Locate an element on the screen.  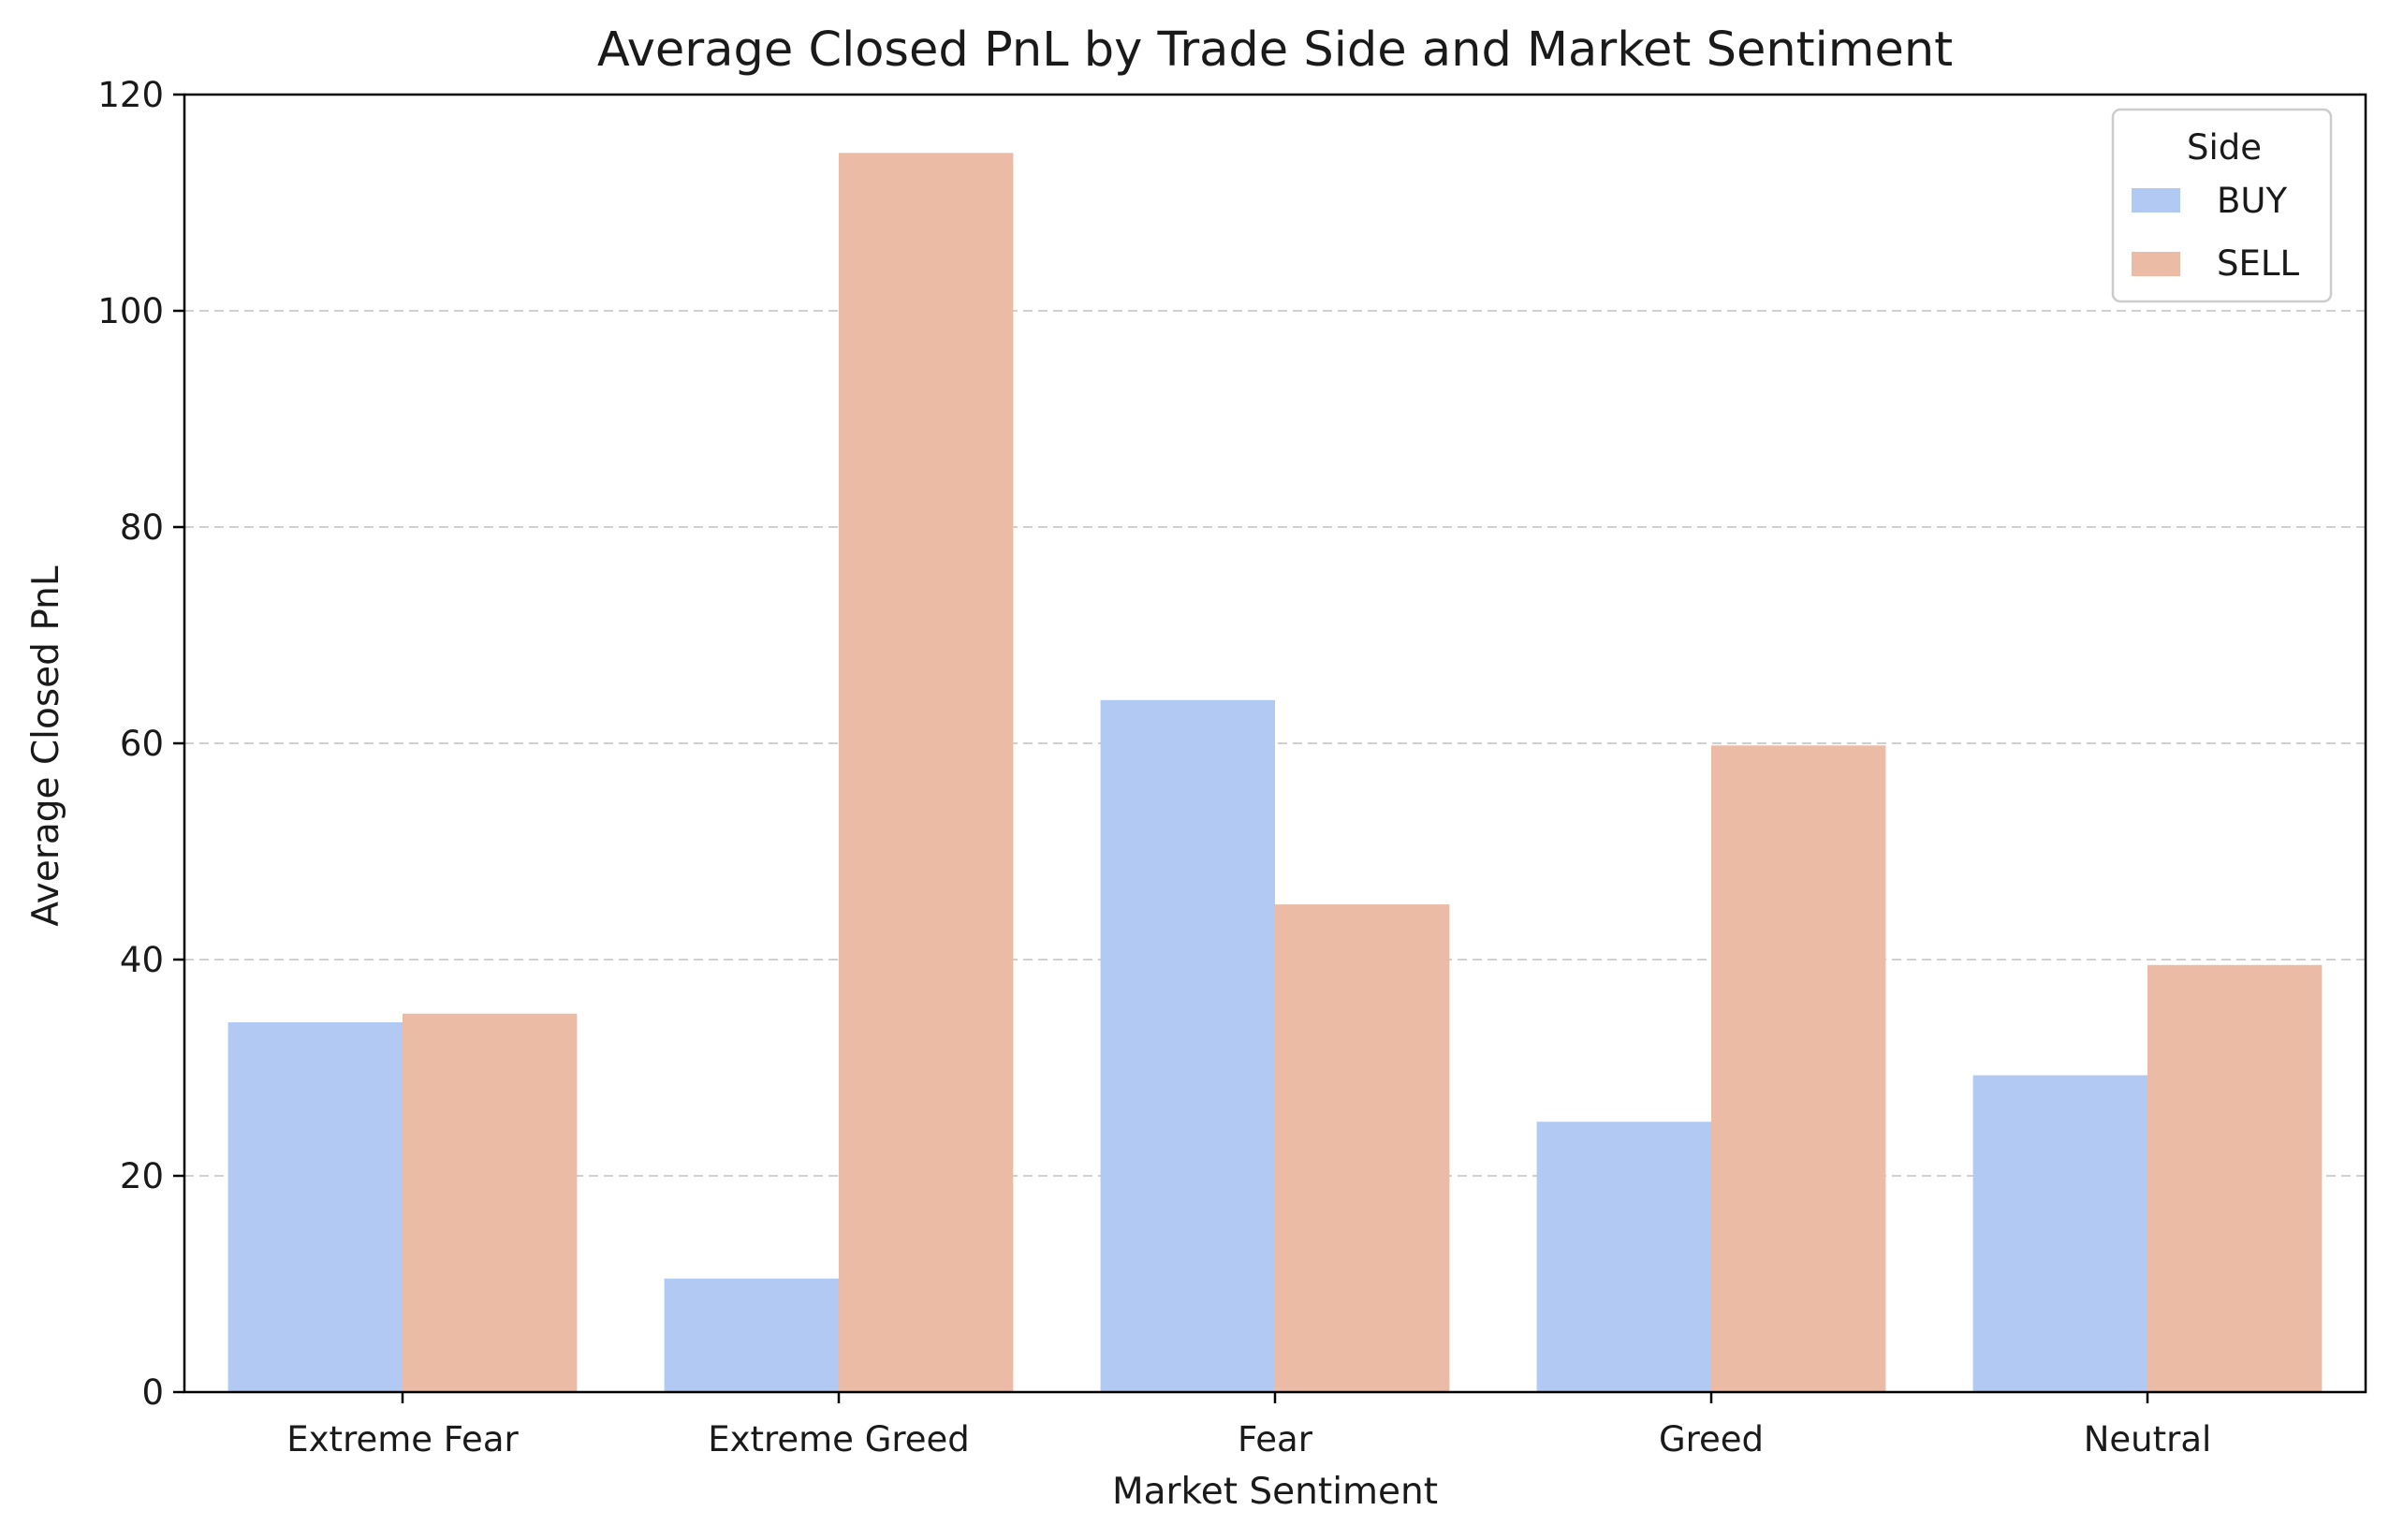
bar-buy-extreme-fear is located at coordinates (315, 1206).